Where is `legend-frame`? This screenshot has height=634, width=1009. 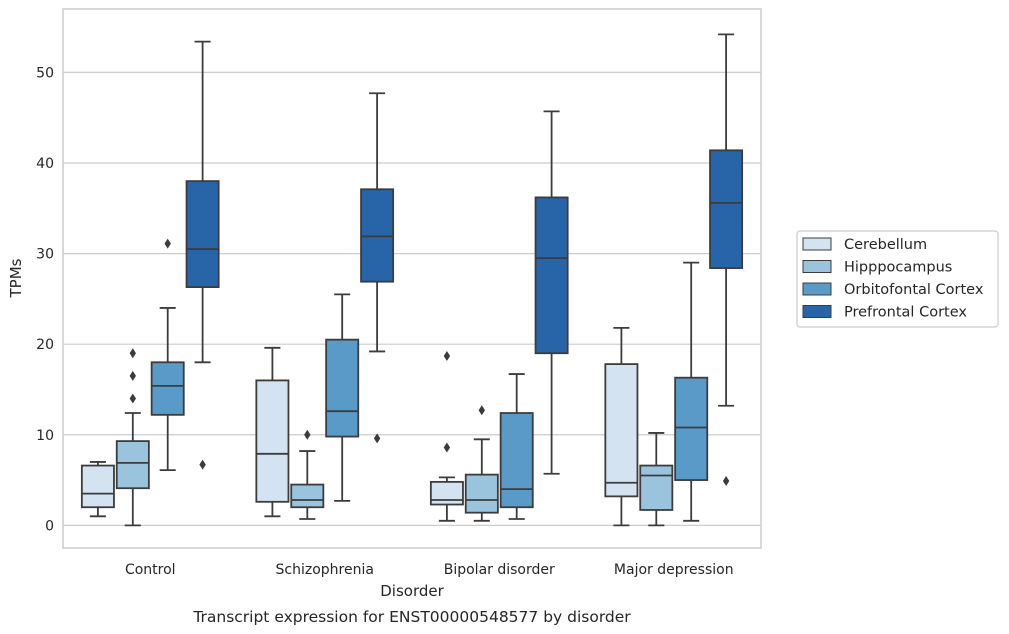
legend-frame is located at coordinates (897, 279).